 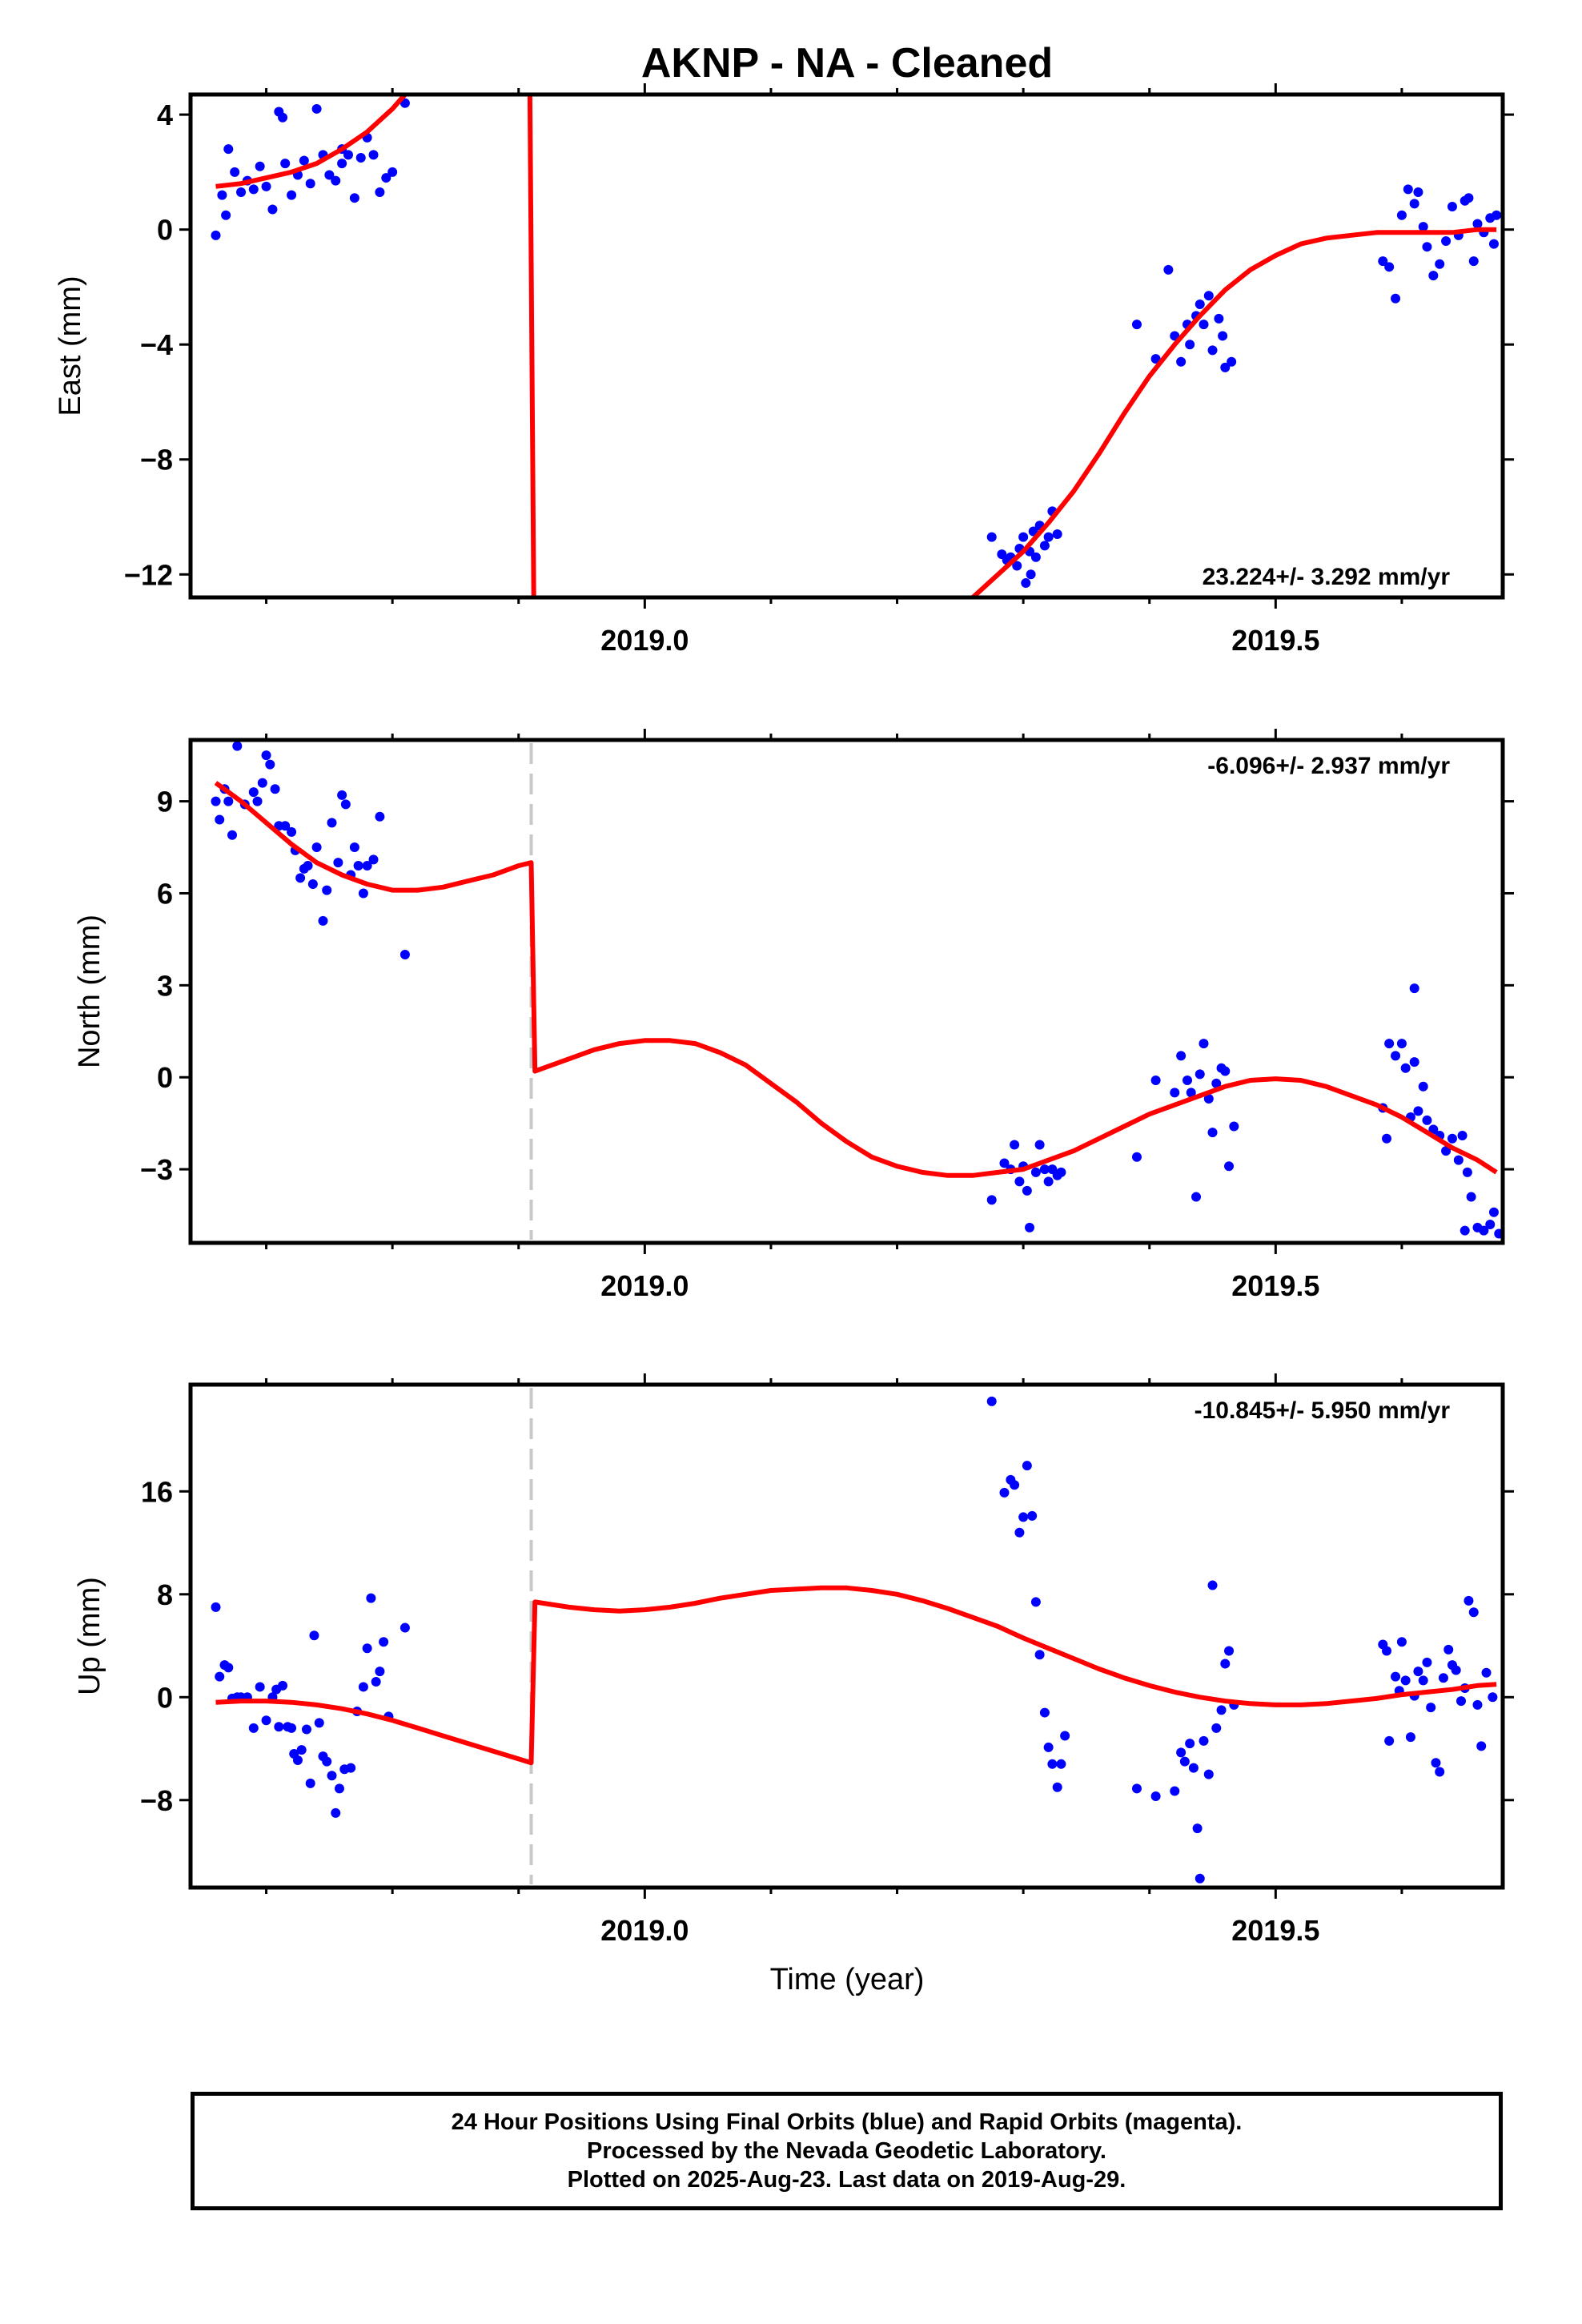 I want to click on north-y-tick-label: −3, so click(x=156, y=1169).